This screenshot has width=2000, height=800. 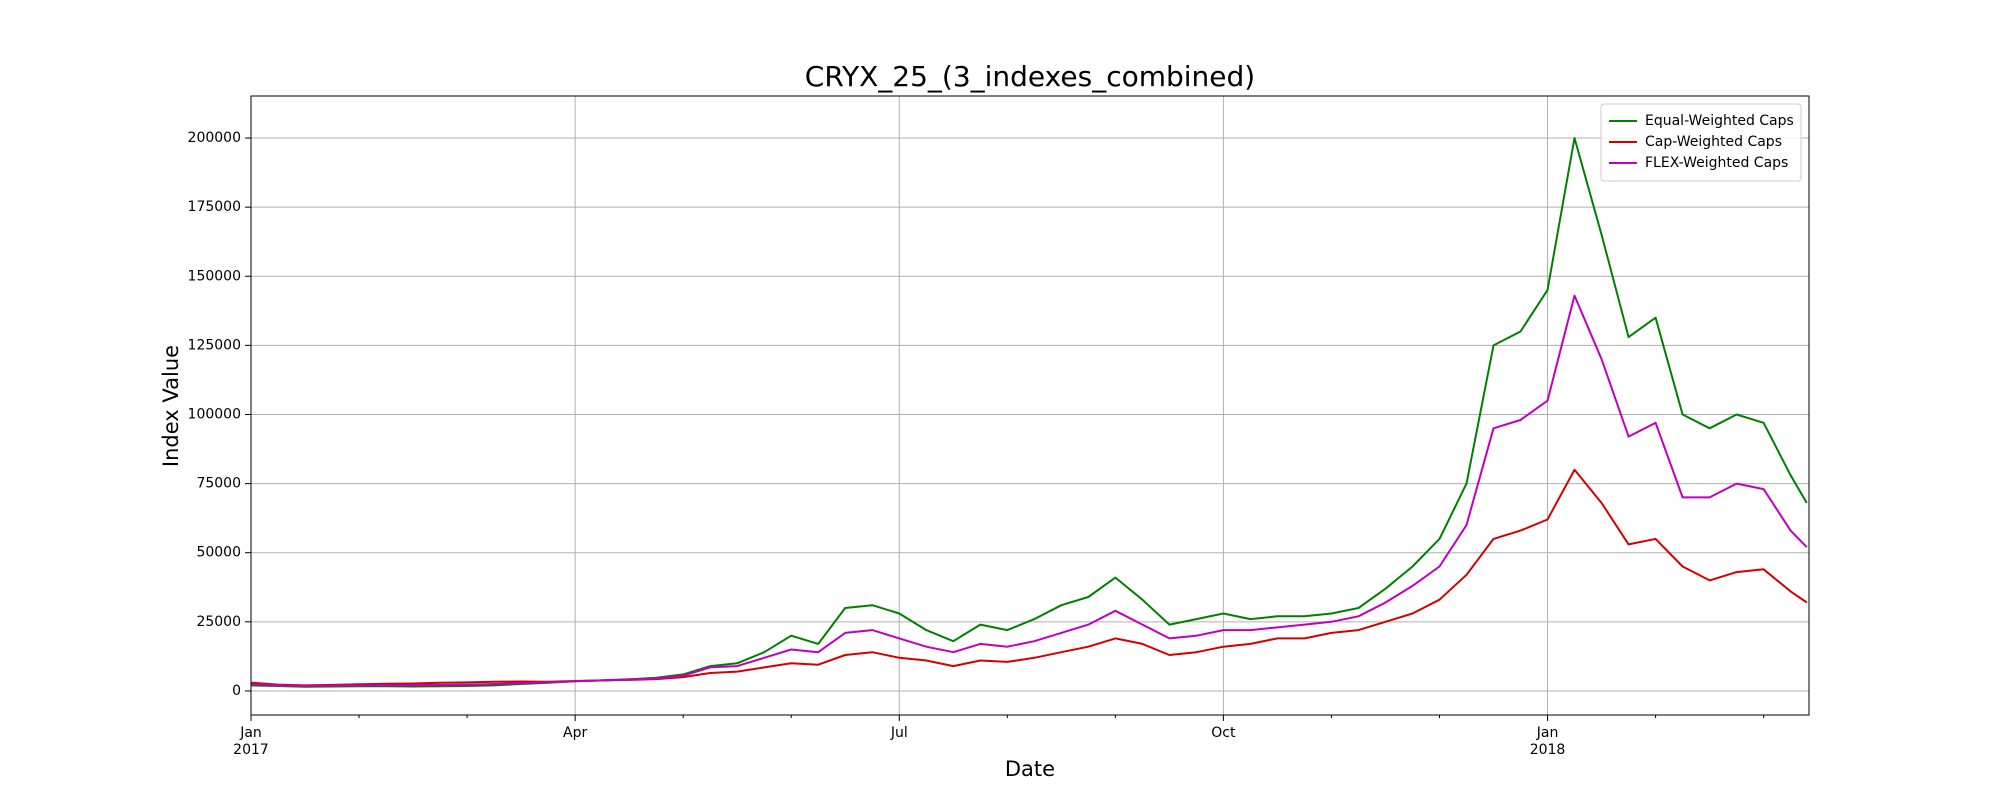 What do you see at coordinates (1713, 142) in the screenshot?
I see `legend-label: Cap-Weighted Caps` at bounding box center [1713, 142].